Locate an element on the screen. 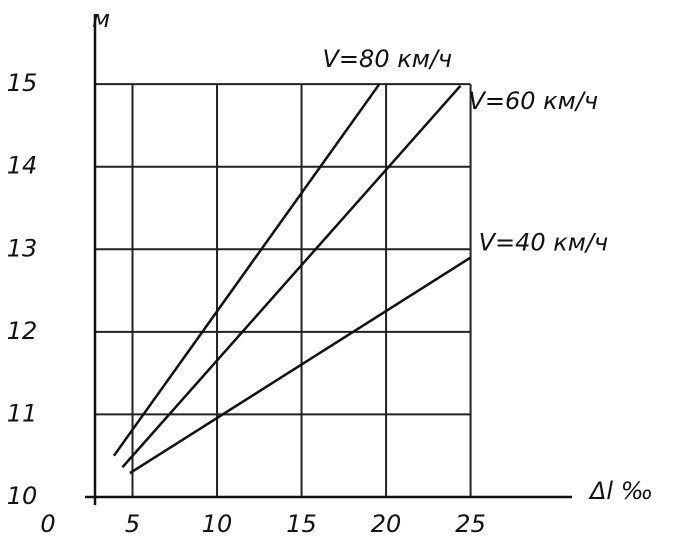  y-tick-label: 14 is located at coordinates (22, 166).